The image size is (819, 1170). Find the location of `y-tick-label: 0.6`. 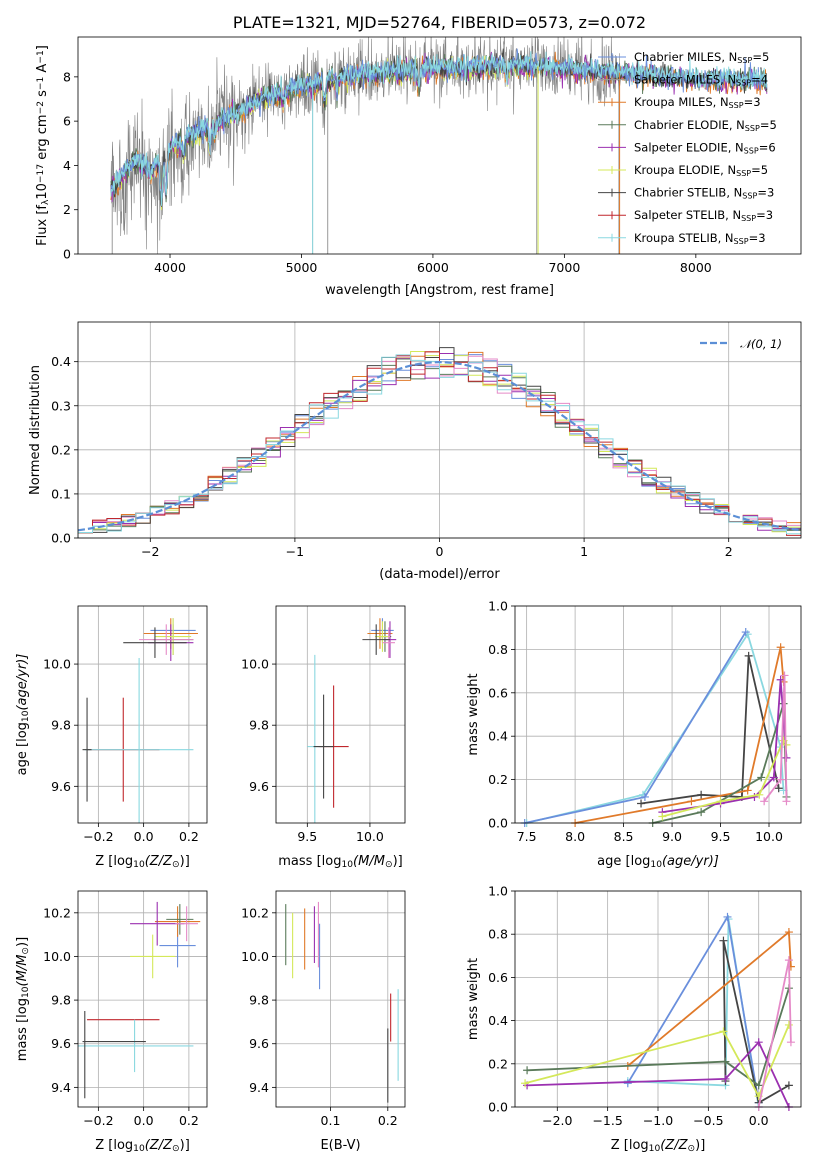

y-tick-label: 0.6 is located at coordinates (498, 692).